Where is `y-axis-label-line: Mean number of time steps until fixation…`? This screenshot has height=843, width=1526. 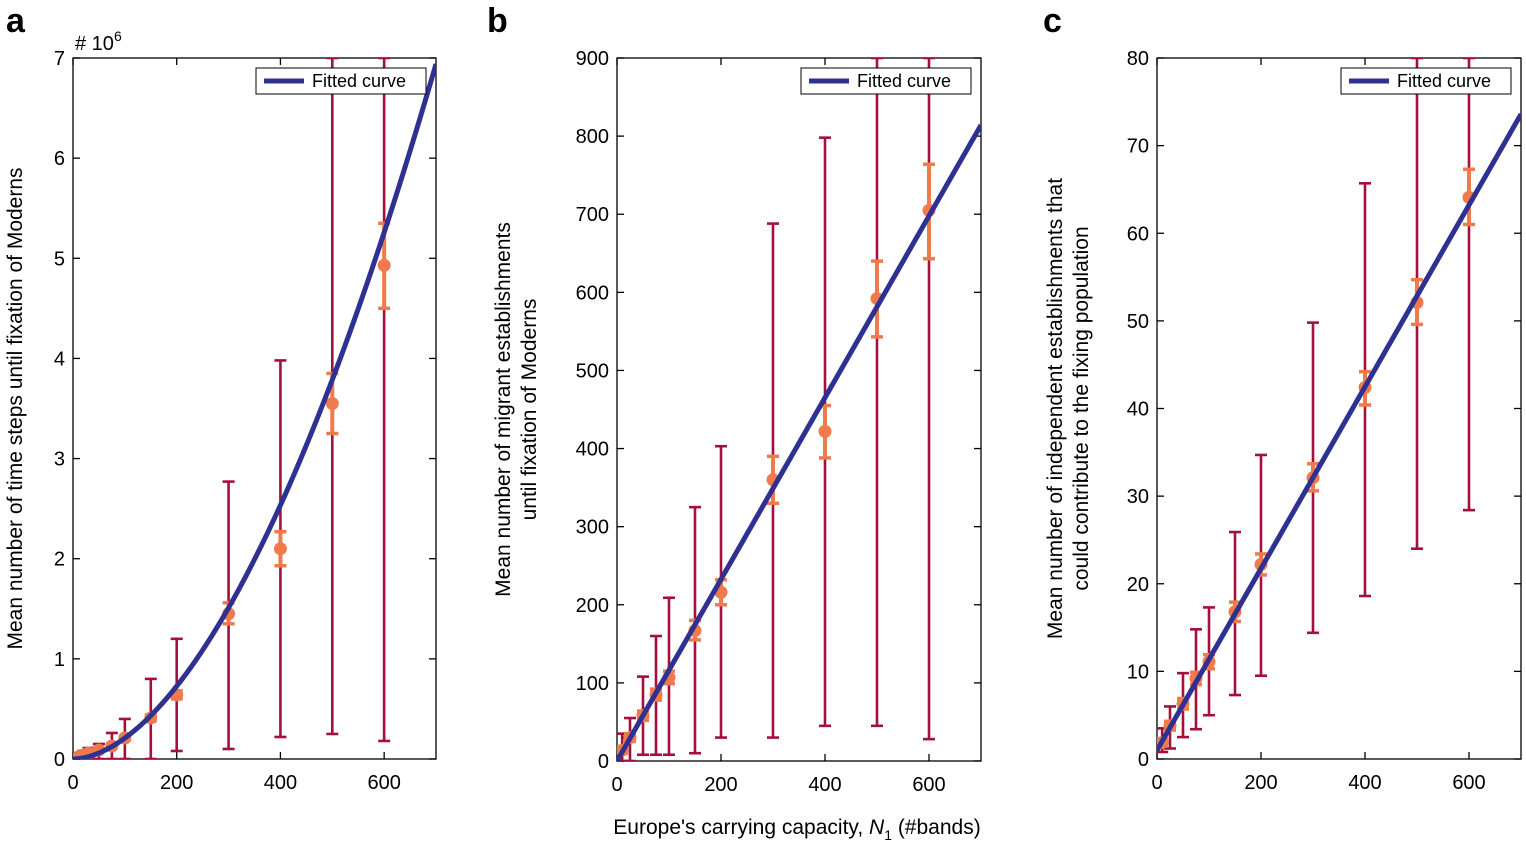 y-axis-label-line: Mean number of time steps until fixation… is located at coordinates (15, 408).